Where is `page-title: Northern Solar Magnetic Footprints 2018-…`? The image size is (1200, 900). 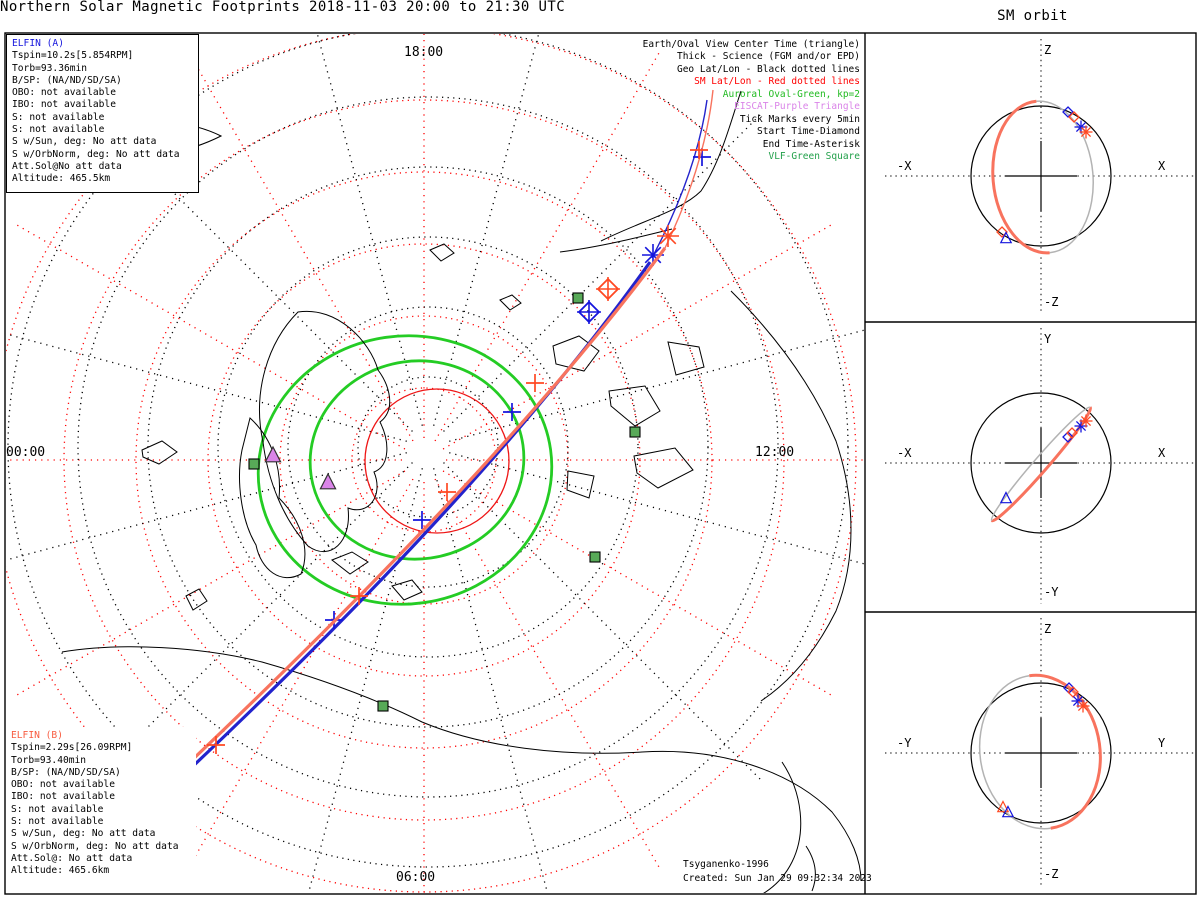
page-title: Northern Solar Magnetic Footprints 2018-… is located at coordinates (283, 7).